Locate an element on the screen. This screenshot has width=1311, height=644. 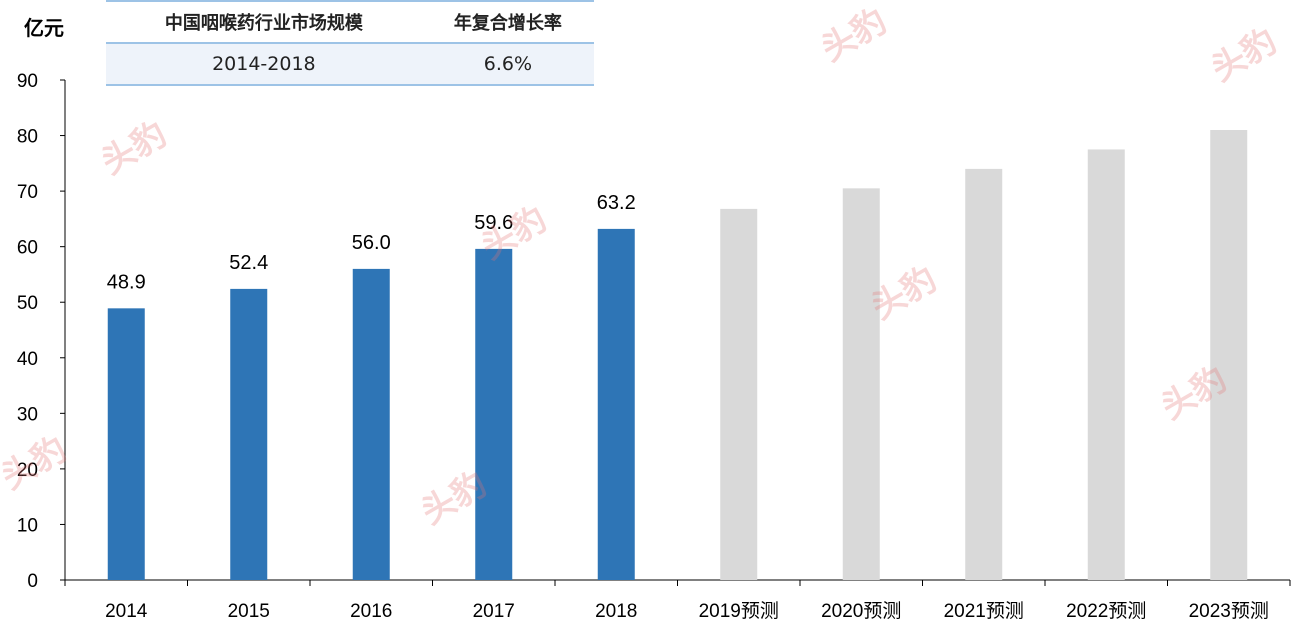
y-tick-label: 20 is located at coordinates (27, 470).